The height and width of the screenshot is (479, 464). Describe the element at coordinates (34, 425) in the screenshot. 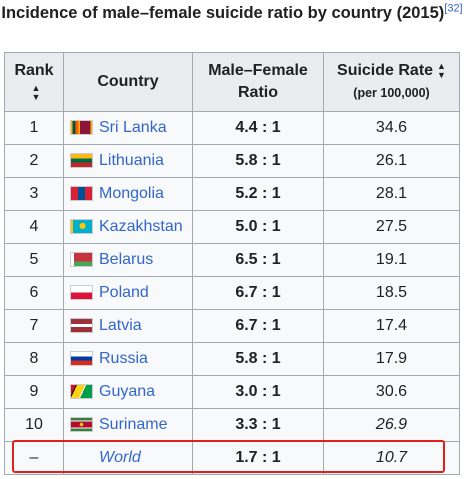

I see `rank-cell: 10` at that location.